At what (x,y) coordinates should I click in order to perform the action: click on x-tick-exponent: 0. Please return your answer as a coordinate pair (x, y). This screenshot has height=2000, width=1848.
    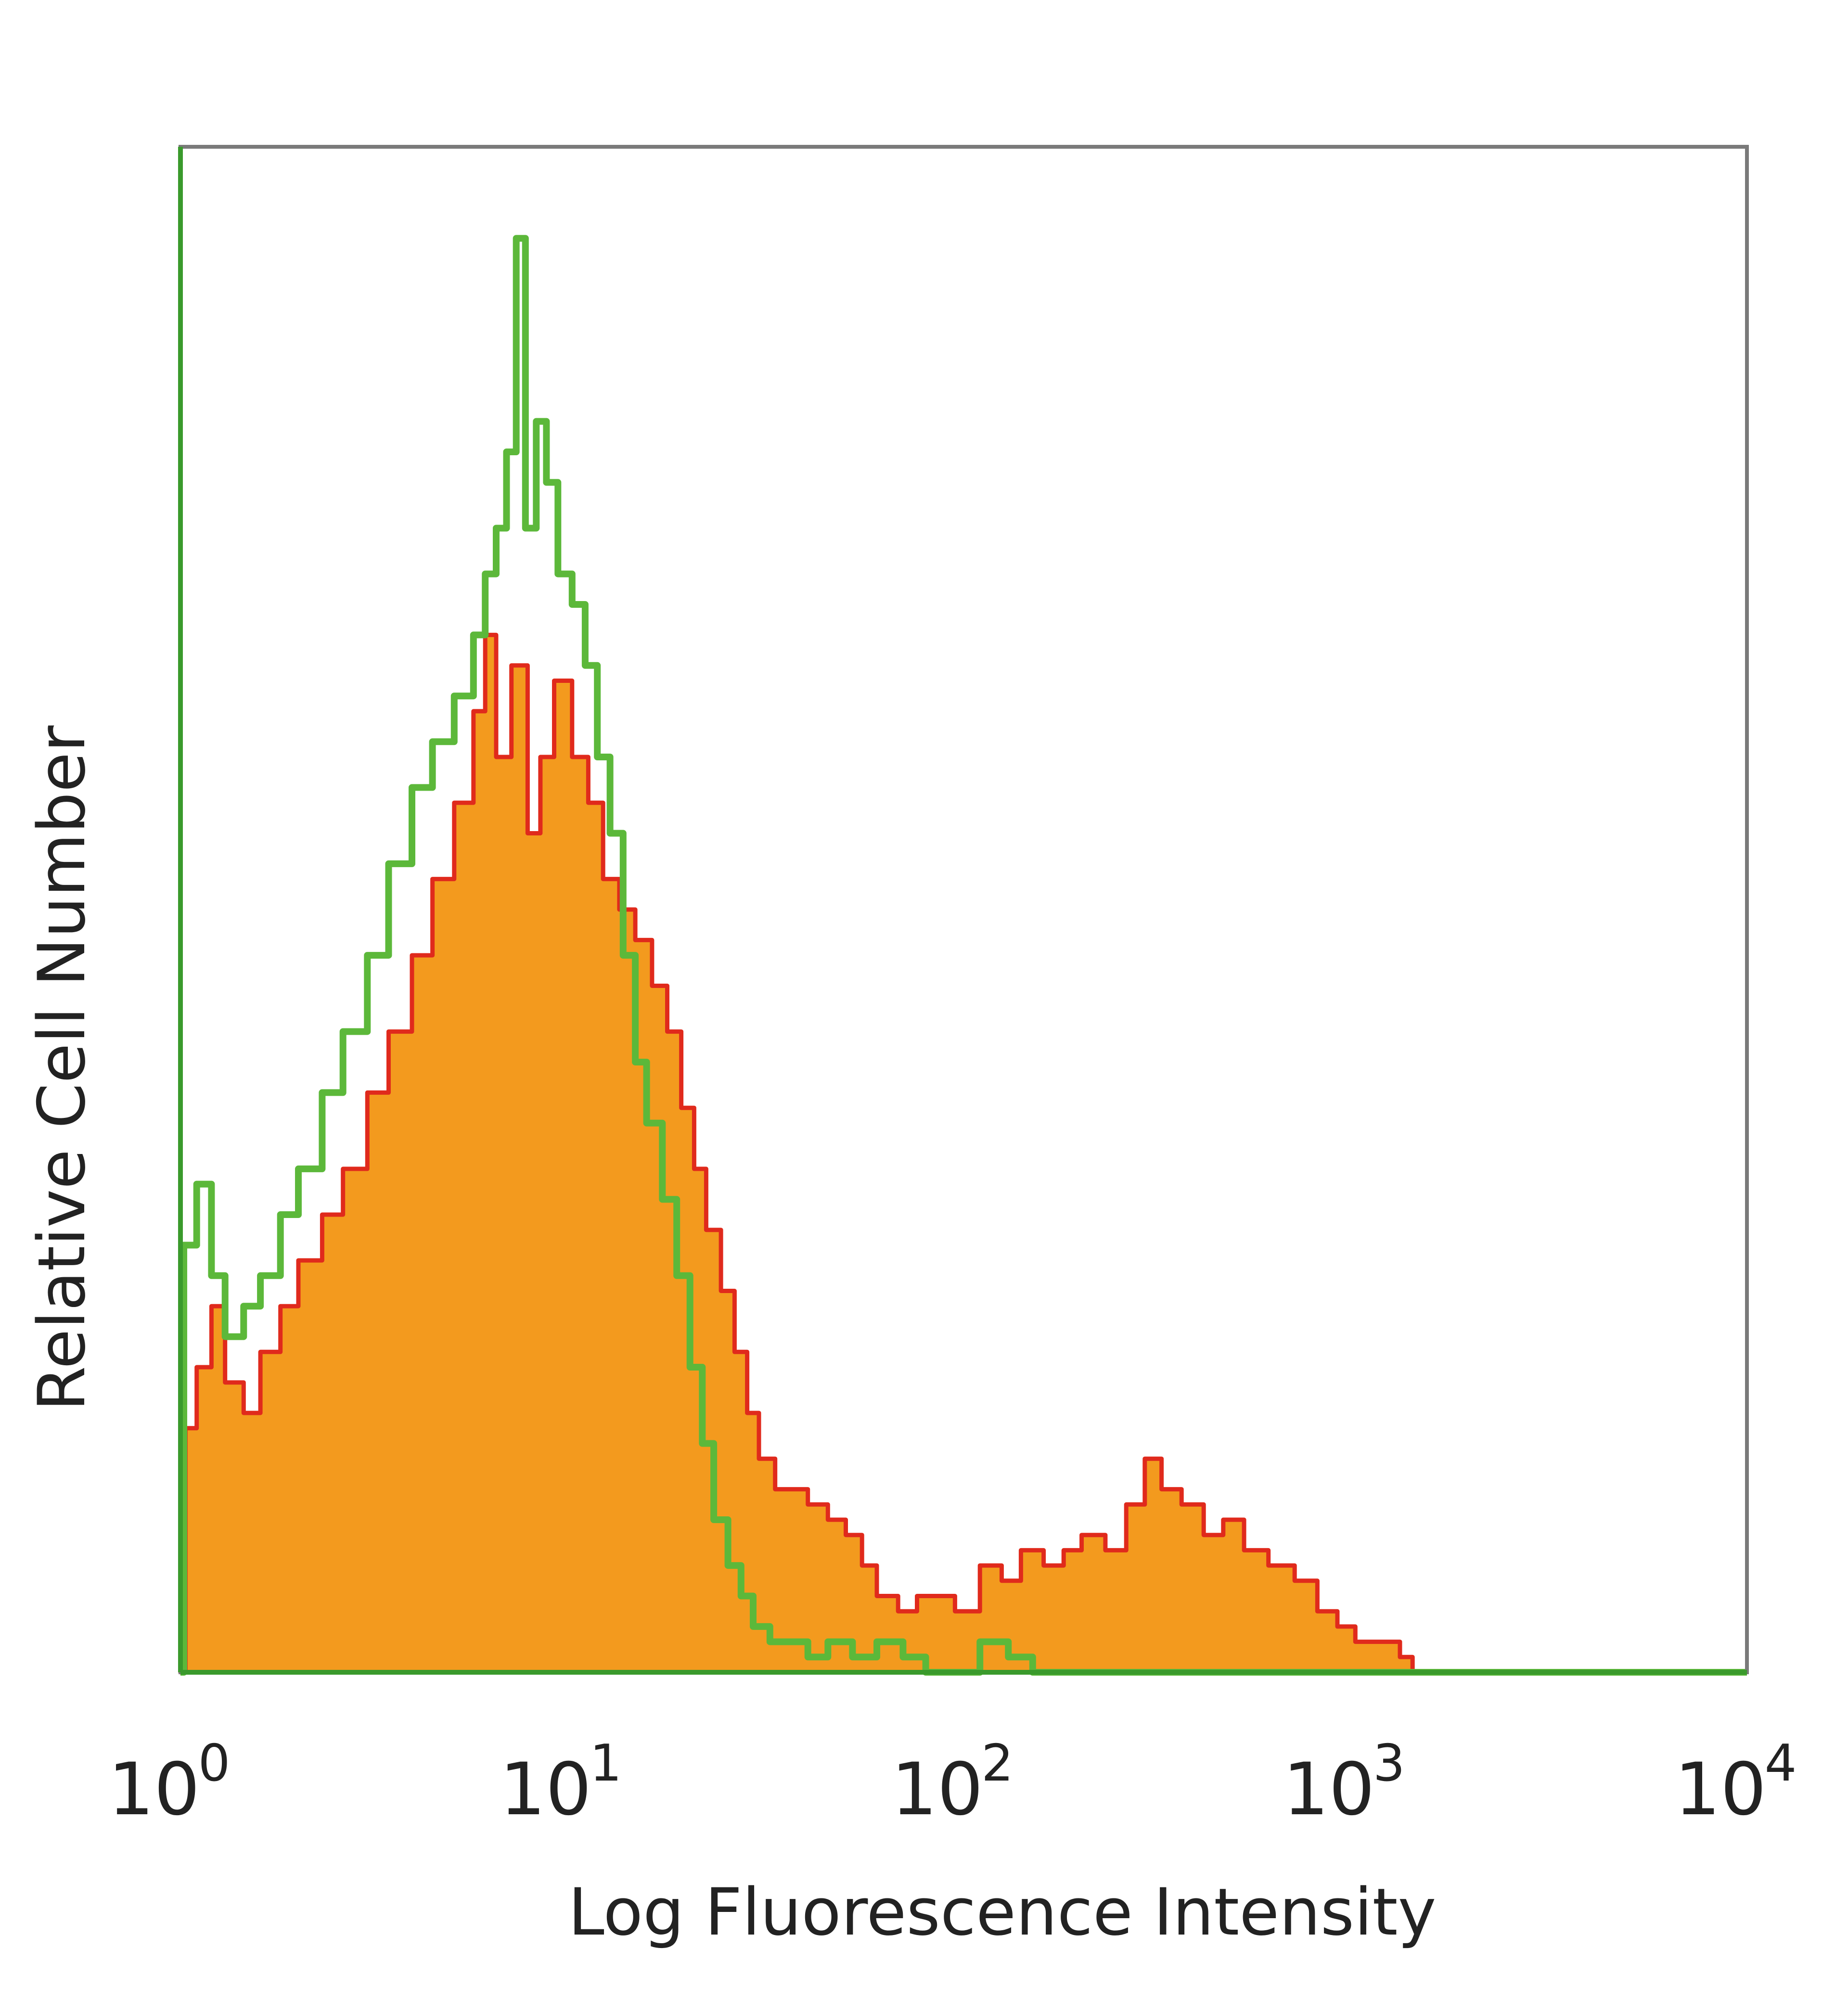
    Looking at the image, I should click on (214, 1763).